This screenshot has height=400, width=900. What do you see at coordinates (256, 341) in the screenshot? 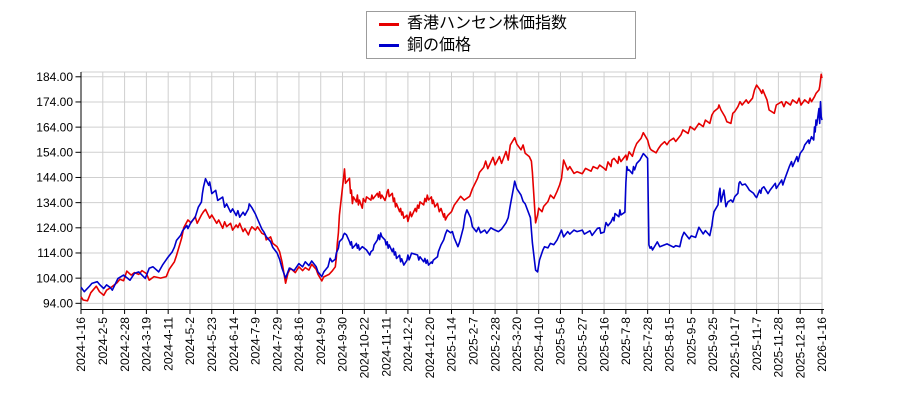
I see `x-tick-label: 2024-7-9` at bounding box center [256, 341].